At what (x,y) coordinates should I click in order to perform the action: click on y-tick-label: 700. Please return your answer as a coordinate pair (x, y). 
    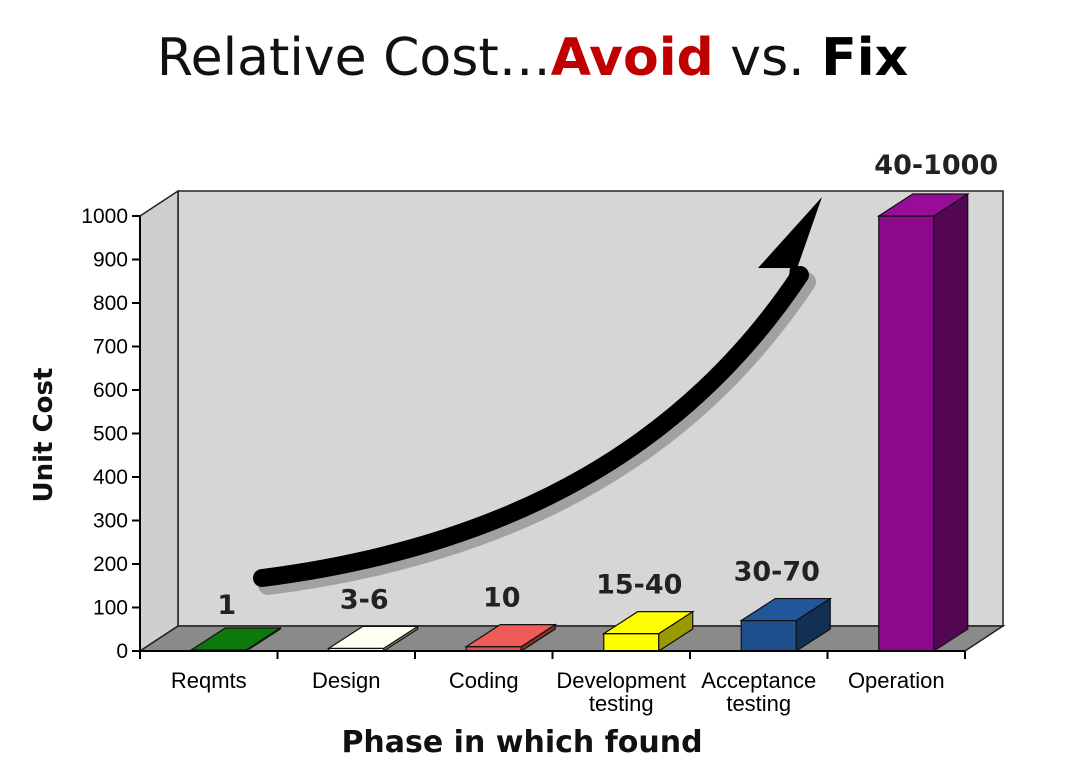
    Looking at the image, I should click on (110, 347).